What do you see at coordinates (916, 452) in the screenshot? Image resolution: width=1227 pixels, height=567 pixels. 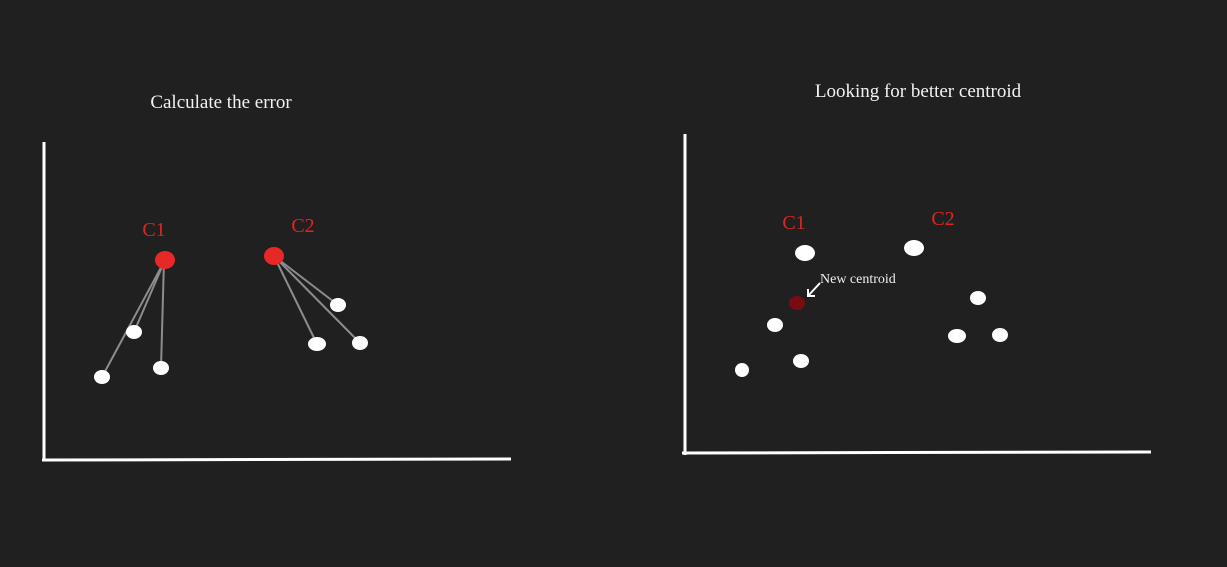 I see `right-x-axis` at bounding box center [916, 452].